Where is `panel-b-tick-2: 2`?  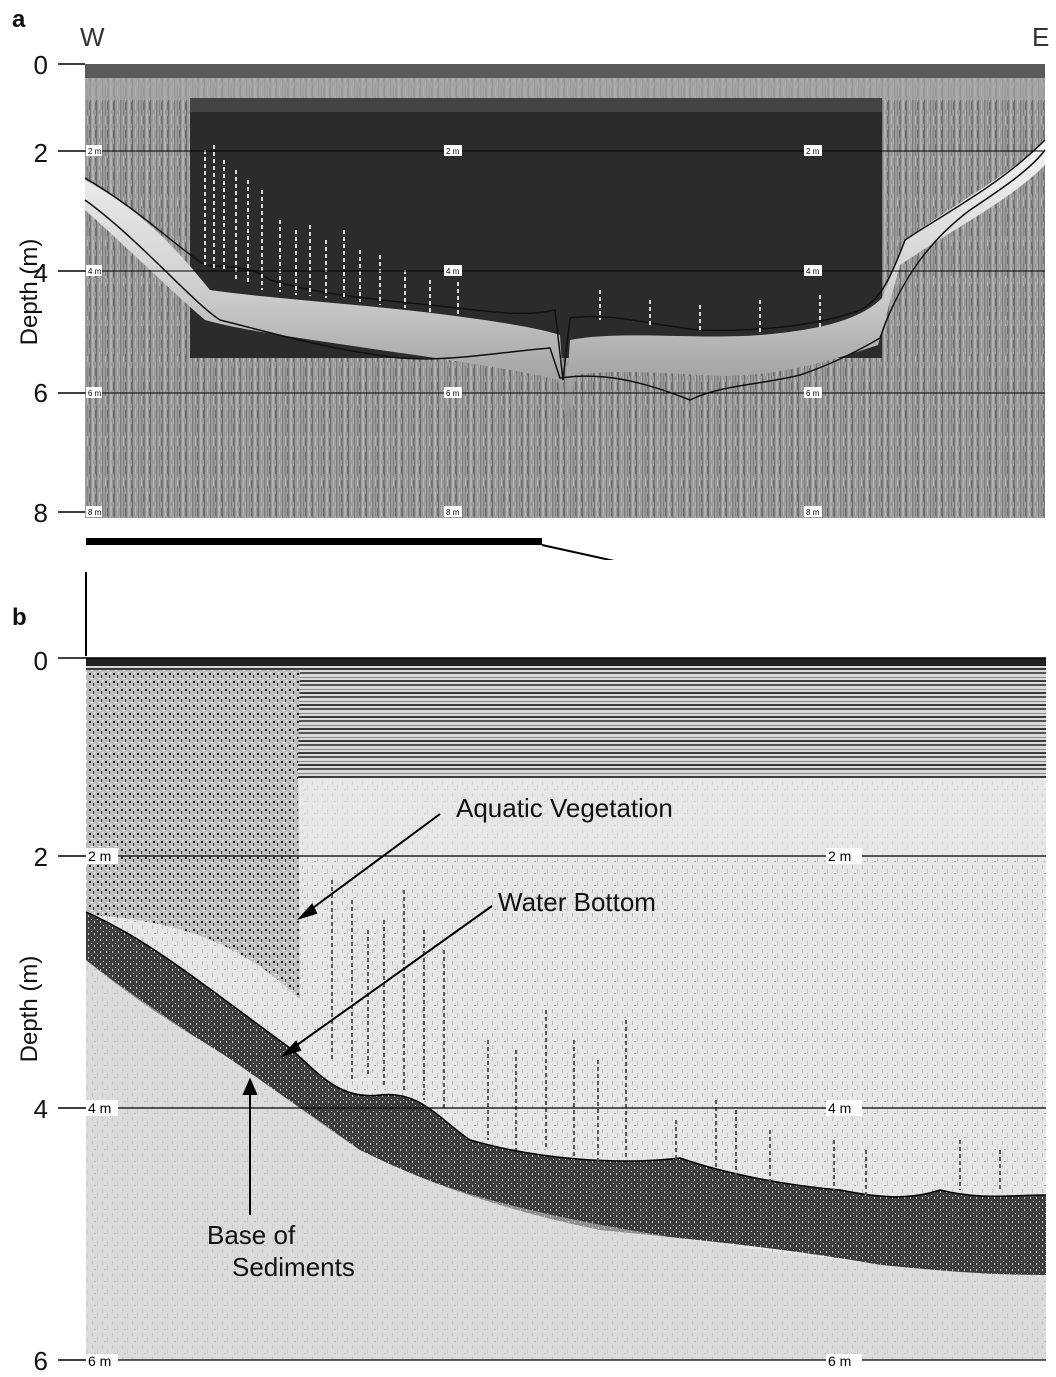
panel-b-tick-2: 2 is located at coordinates (40, 857).